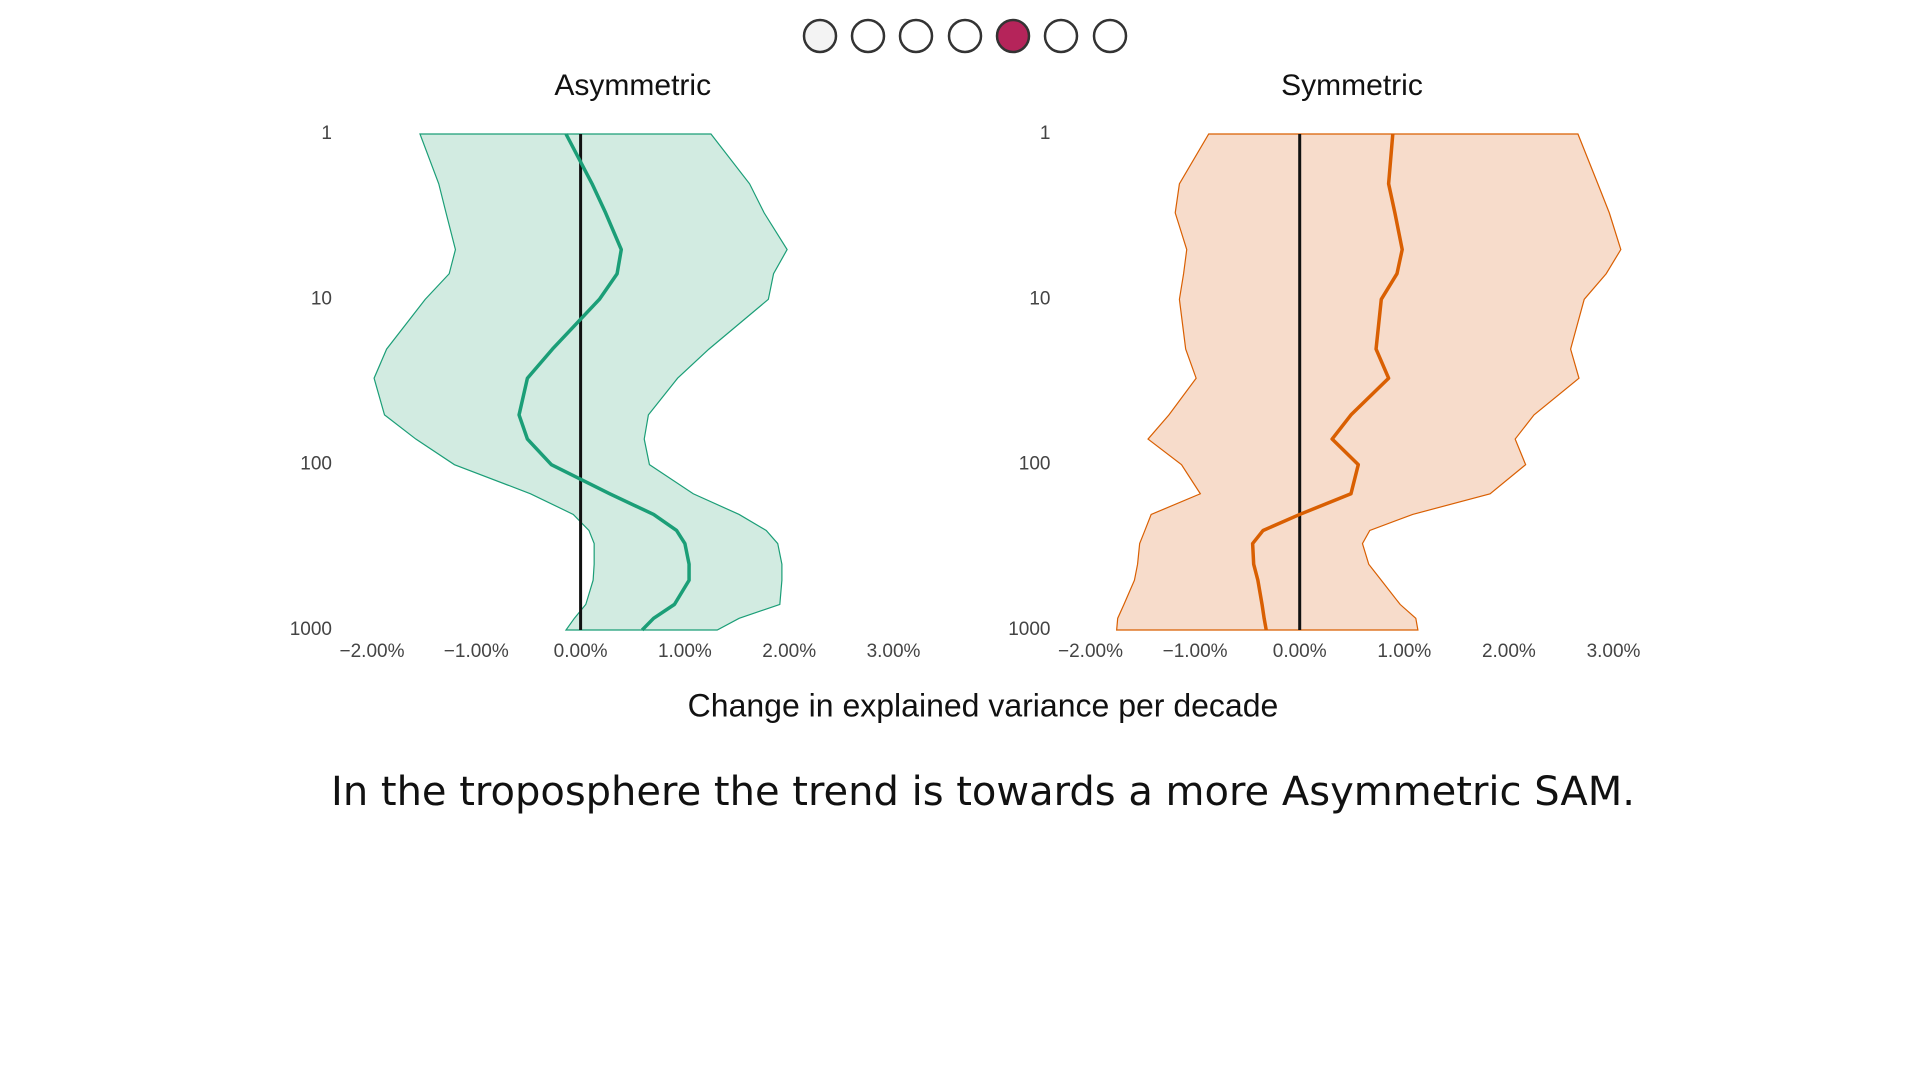 Image resolution: width=1920 pixels, height=1080 pixels. Describe the element at coordinates (632, 85) in the screenshot. I see `chart-title: Asymmetric` at that location.